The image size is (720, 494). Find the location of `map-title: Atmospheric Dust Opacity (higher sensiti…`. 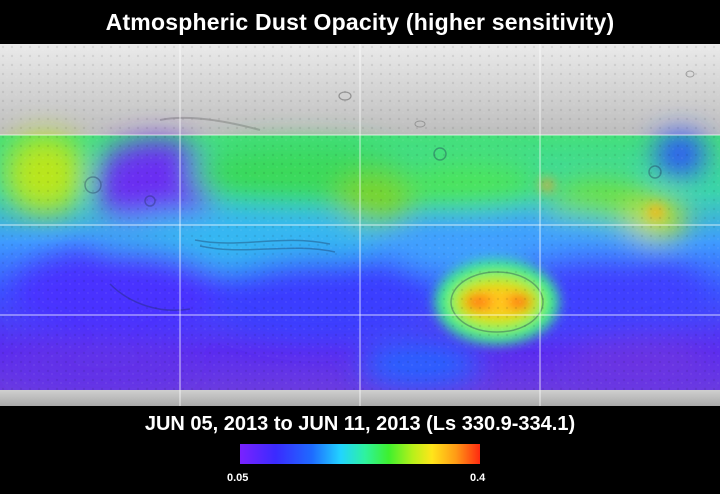

map-title: Atmospheric Dust Opacity (higher sensiti… is located at coordinates (360, 21).